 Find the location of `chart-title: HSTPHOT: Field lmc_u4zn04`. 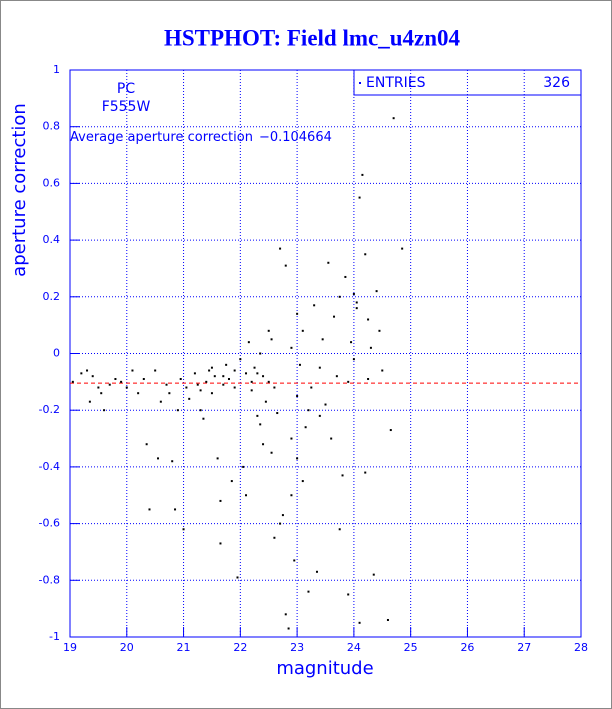

chart-title: HSTPHOT: Field lmc_u4zn04 is located at coordinates (312, 37).